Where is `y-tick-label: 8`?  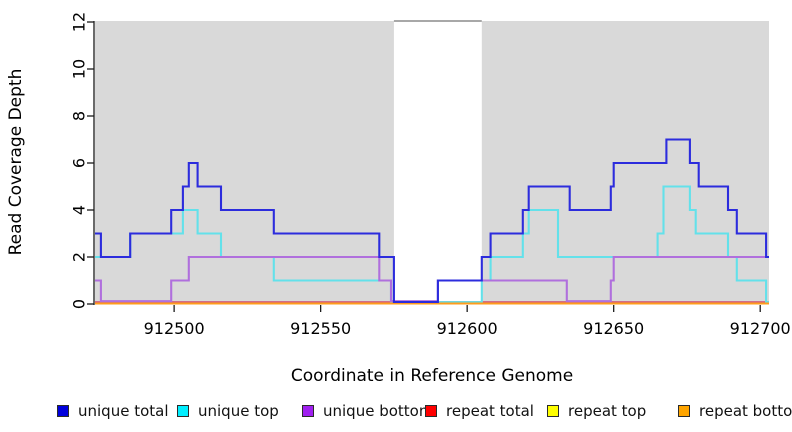
y-tick-label: 8 is located at coordinates (79, 116).